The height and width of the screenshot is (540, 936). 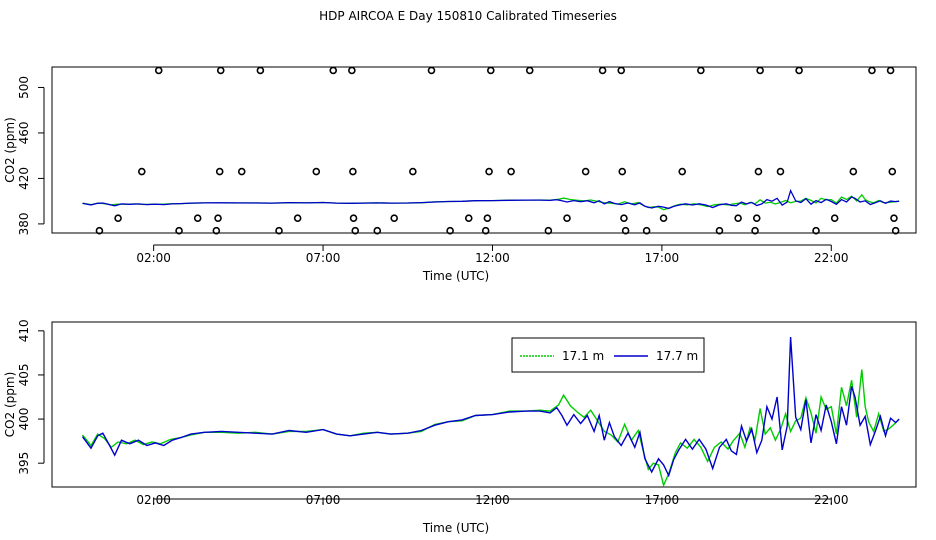 I want to click on series-line-top, so click(x=491, y=199).